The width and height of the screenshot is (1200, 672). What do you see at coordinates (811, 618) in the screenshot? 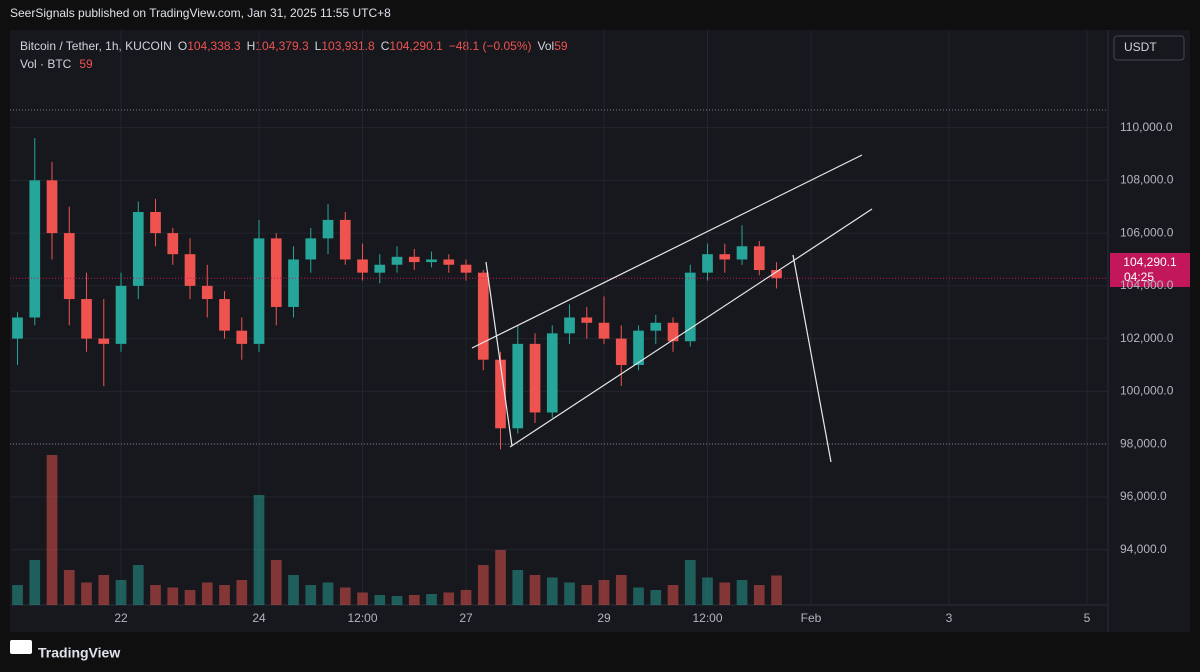
I see `x-tick-label: Feb` at bounding box center [811, 618].